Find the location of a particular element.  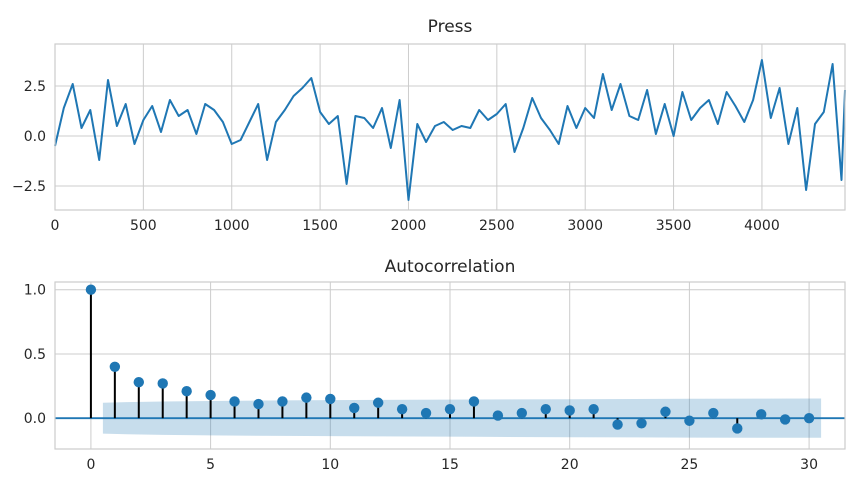

acf-x-tick-labels: 0 5 10 15 20 25 30 is located at coordinates (452, 465).